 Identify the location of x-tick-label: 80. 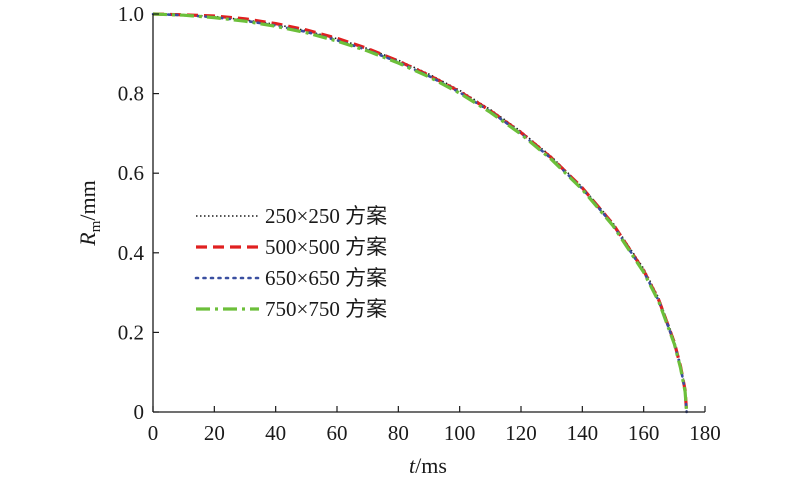
(398, 433).